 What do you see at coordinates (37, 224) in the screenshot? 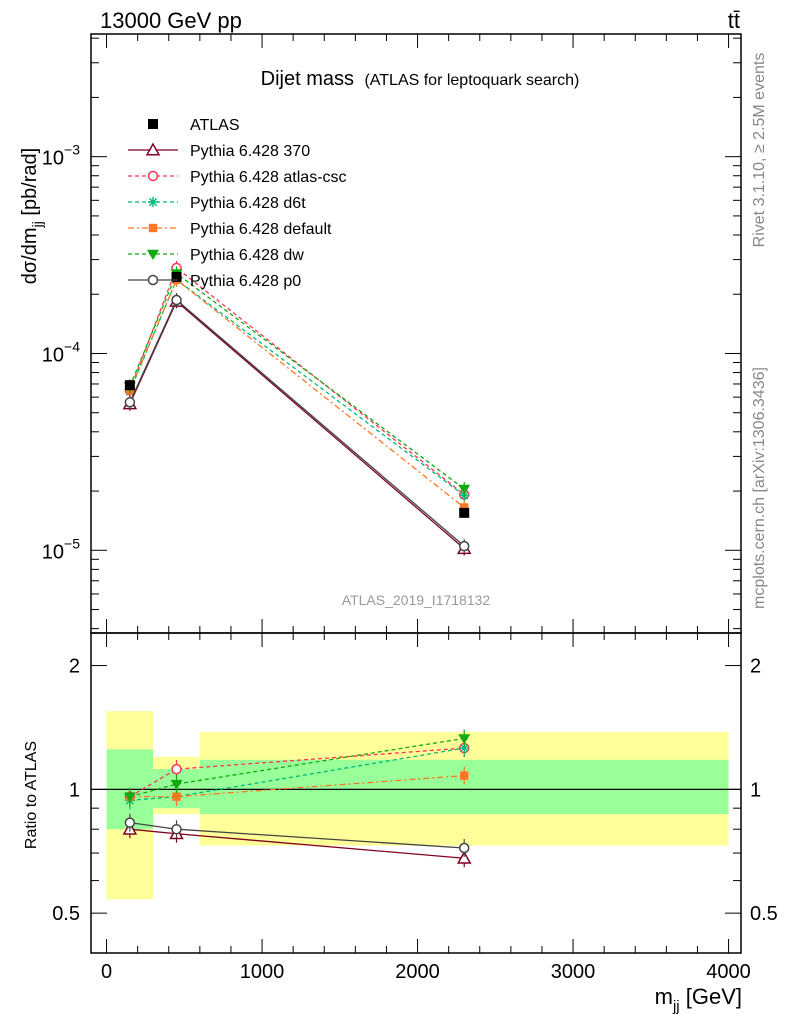
I see `y-axis-label-sub: jj` at bounding box center [37, 224].